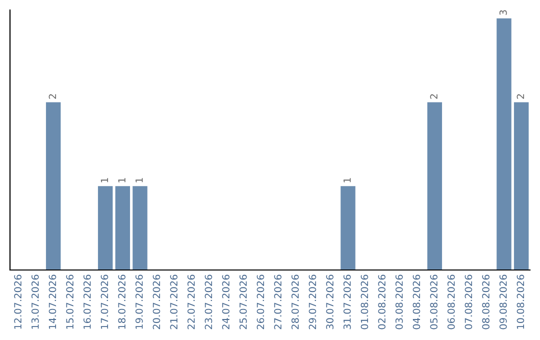 The image size is (540, 340). I want to click on x-tick-label: 15.07.2026, so click(70, 301).